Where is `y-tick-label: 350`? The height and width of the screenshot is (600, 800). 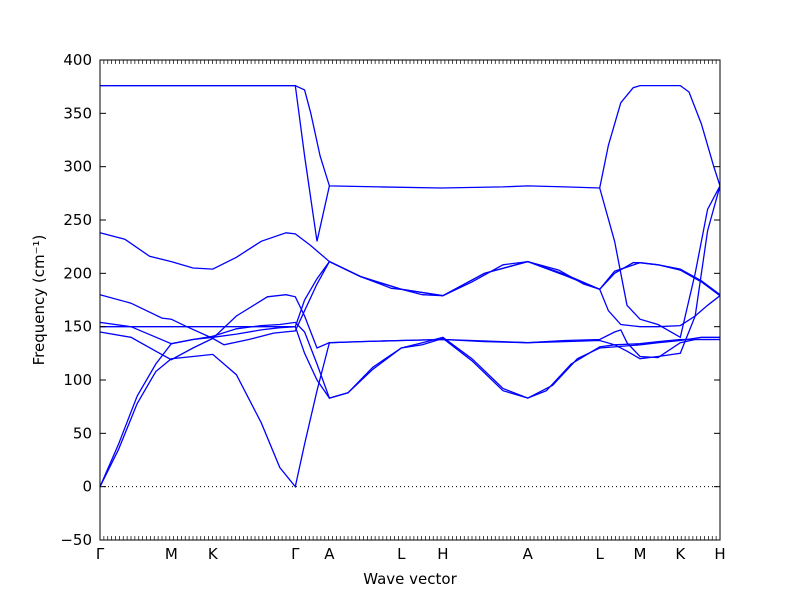
y-tick-label: 350 is located at coordinates (77, 113).